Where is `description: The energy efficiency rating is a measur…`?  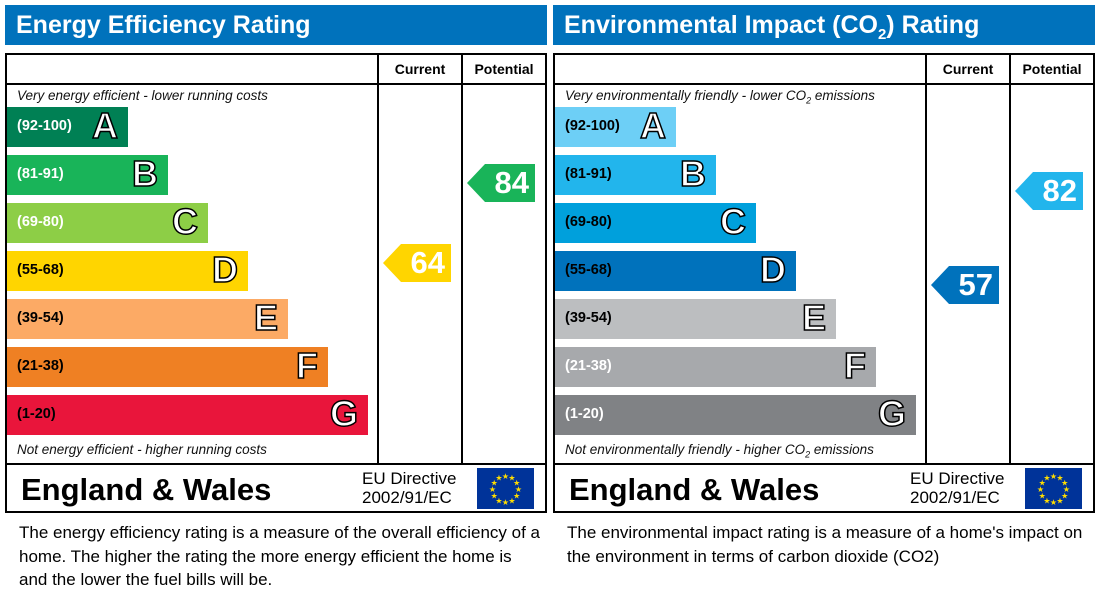 description: The energy efficiency rating is a measur… is located at coordinates (279, 556).